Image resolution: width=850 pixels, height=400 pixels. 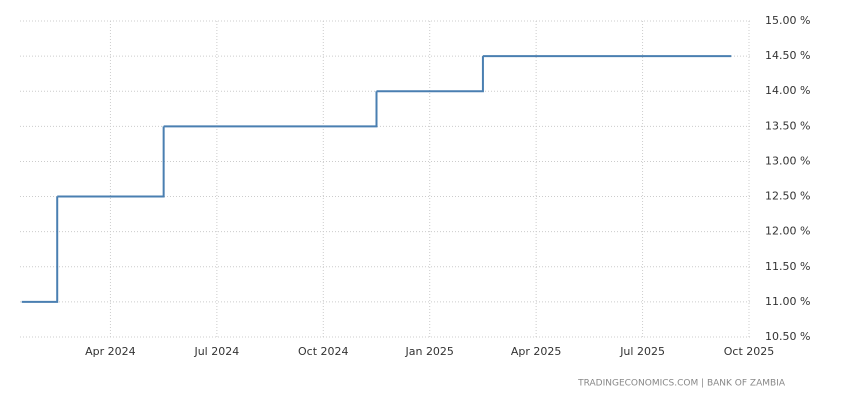 I want to click on y-tick-label: 11.50 %, so click(x=787, y=266).